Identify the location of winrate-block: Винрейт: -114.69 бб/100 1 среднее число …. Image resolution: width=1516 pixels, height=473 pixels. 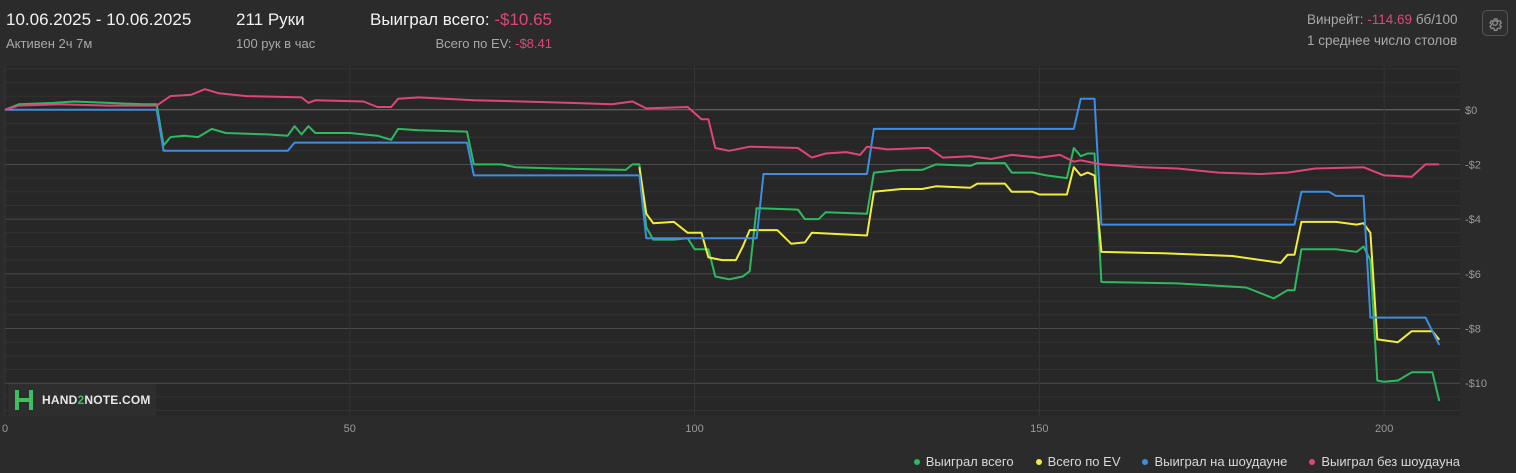
(1382, 30).